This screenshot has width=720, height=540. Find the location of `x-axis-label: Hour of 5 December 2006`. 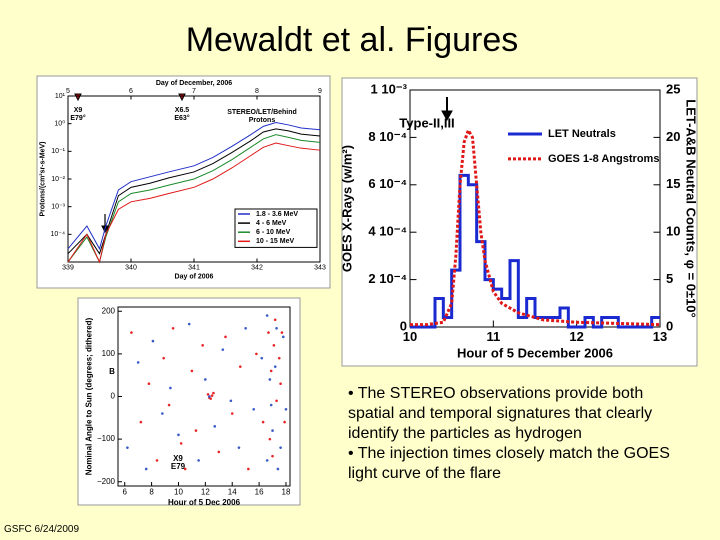

x-axis-label: Hour of 5 December 2006 is located at coordinates (535, 353).